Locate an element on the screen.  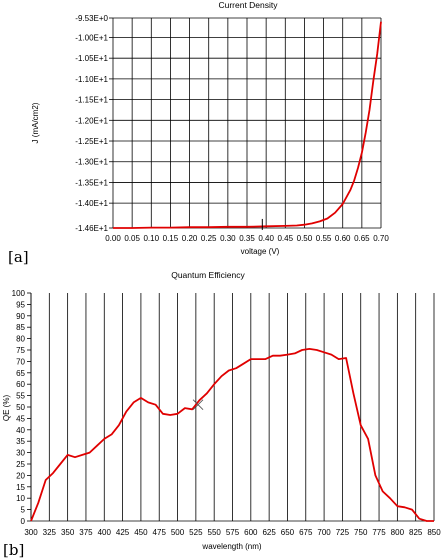
chart-b-xtick-label: 525 is located at coordinates (196, 532).